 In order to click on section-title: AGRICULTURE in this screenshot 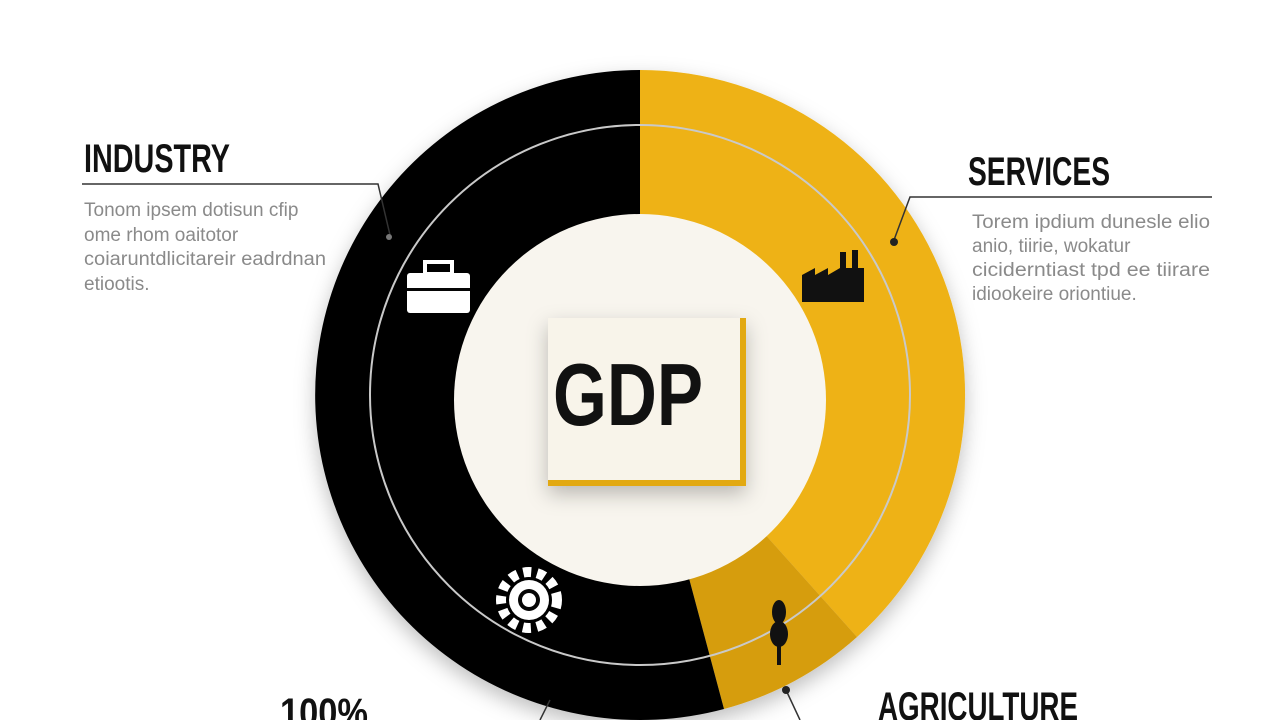, I will do `click(978, 702)`.